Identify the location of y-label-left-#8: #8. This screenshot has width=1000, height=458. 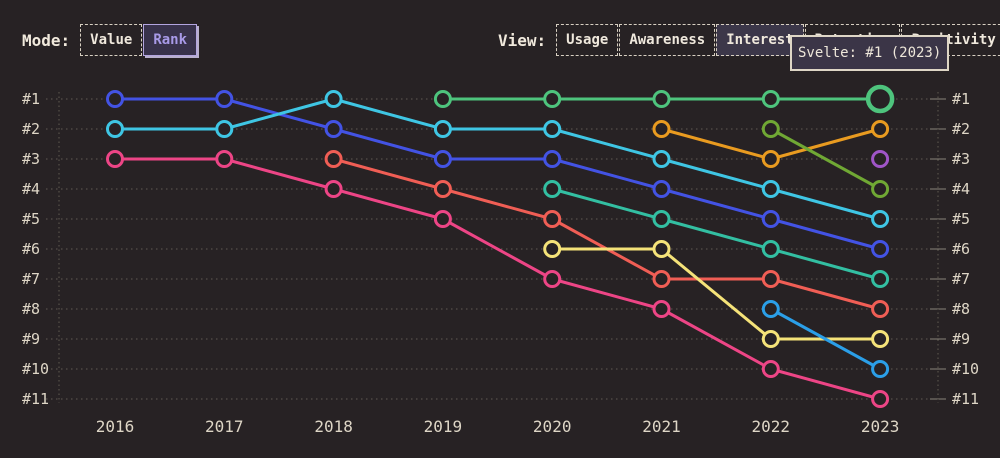
(31, 309).